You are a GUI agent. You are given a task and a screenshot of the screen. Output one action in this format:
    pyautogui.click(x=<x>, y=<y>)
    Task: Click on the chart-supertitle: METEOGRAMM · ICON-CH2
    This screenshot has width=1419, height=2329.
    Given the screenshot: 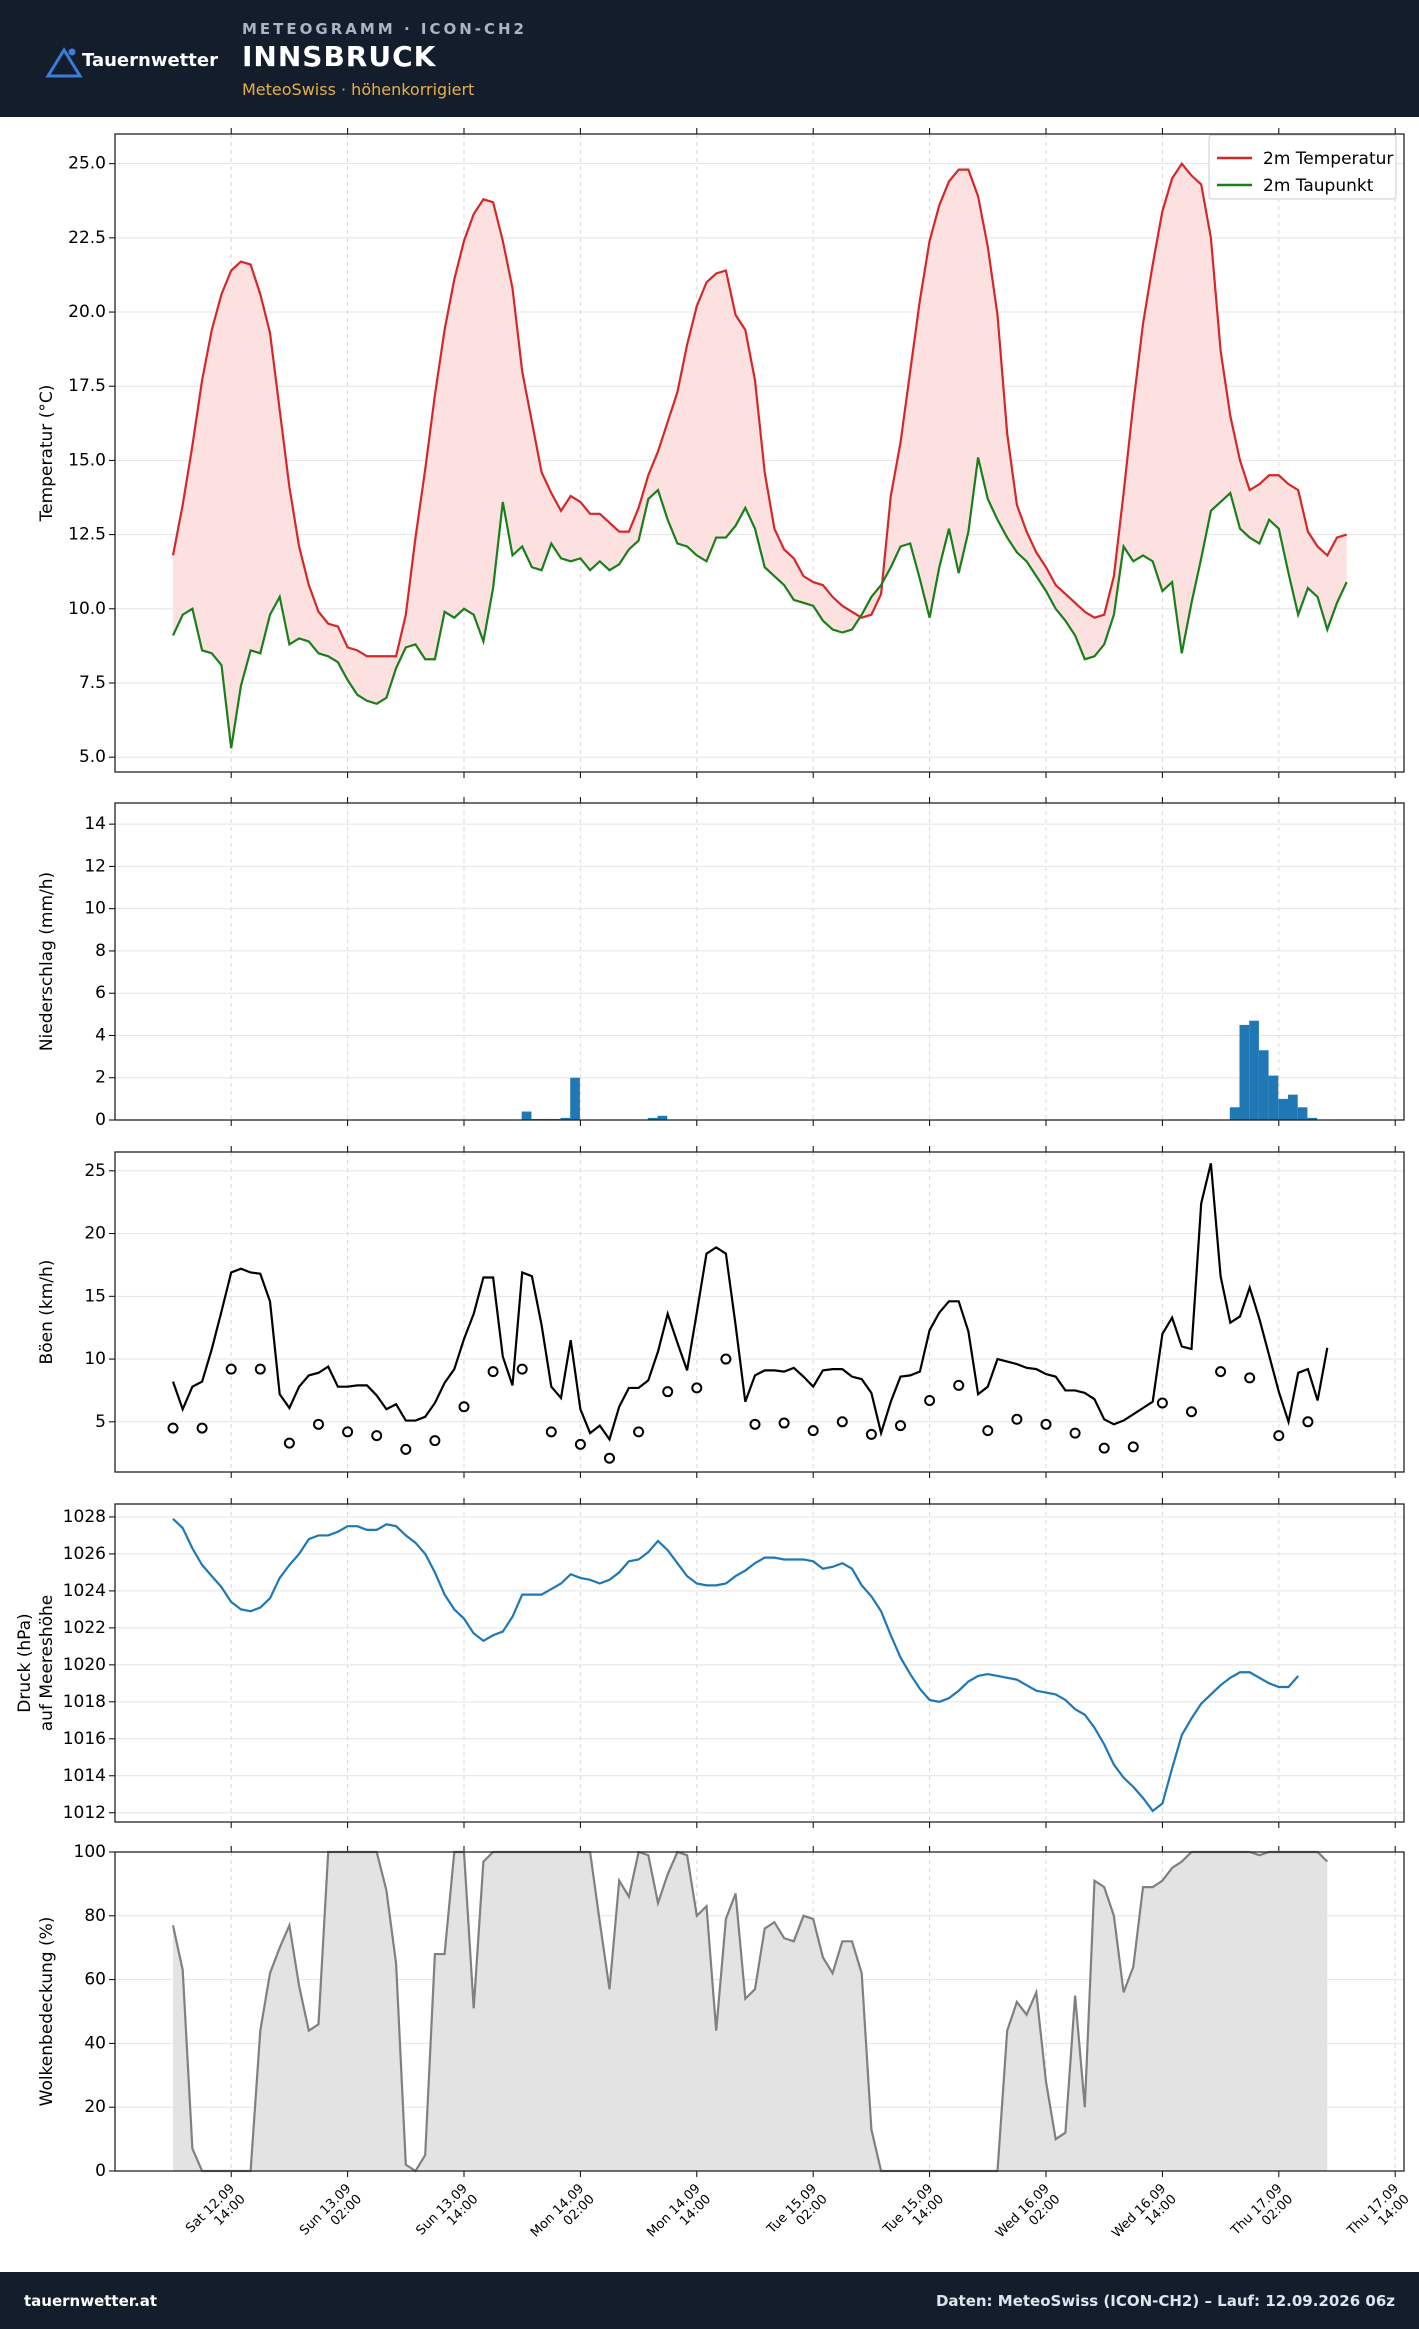 What is the action you would take?
    pyautogui.click(x=384, y=29)
    